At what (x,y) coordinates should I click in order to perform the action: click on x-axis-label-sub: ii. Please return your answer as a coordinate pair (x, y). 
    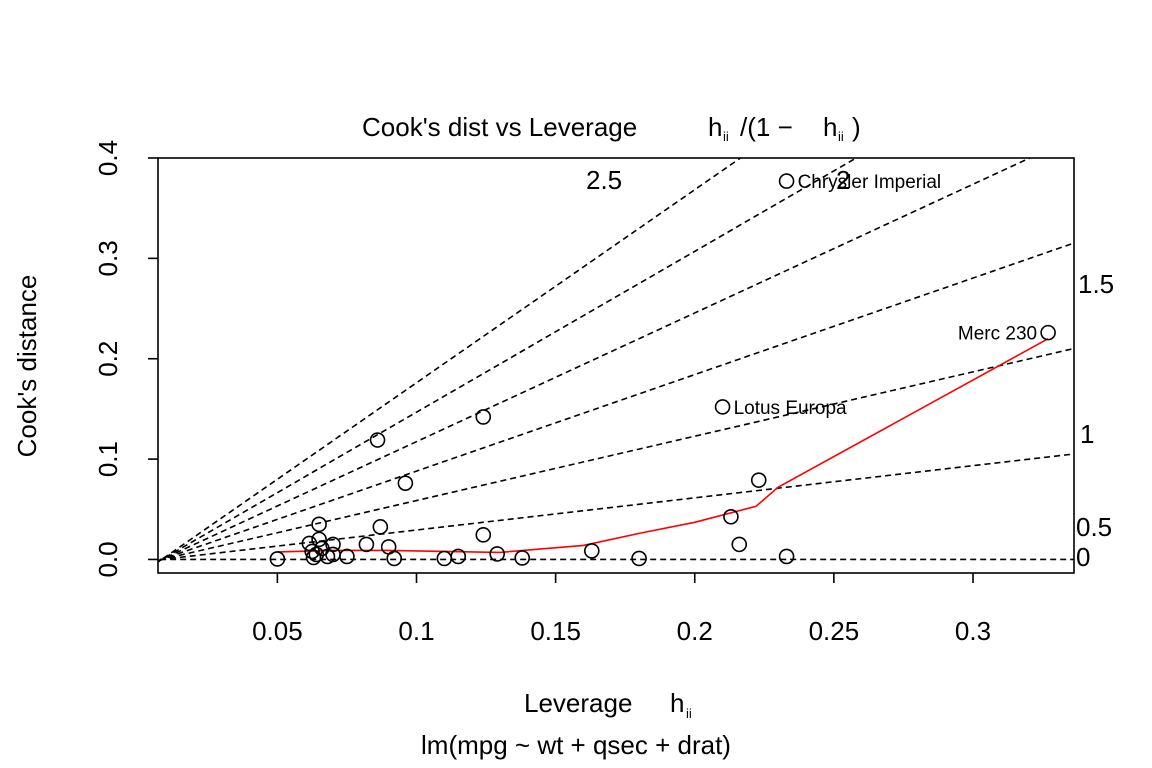
    Looking at the image, I should click on (689, 713).